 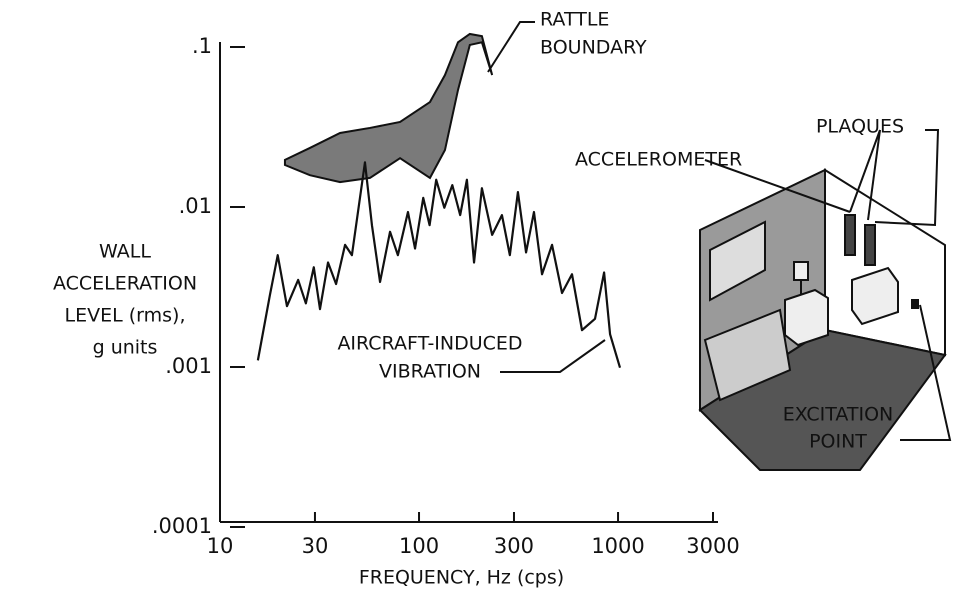 What do you see at coordinates (439, 265) in the screenshot?
I see `vibration-line` at bounding box center [439, 265].